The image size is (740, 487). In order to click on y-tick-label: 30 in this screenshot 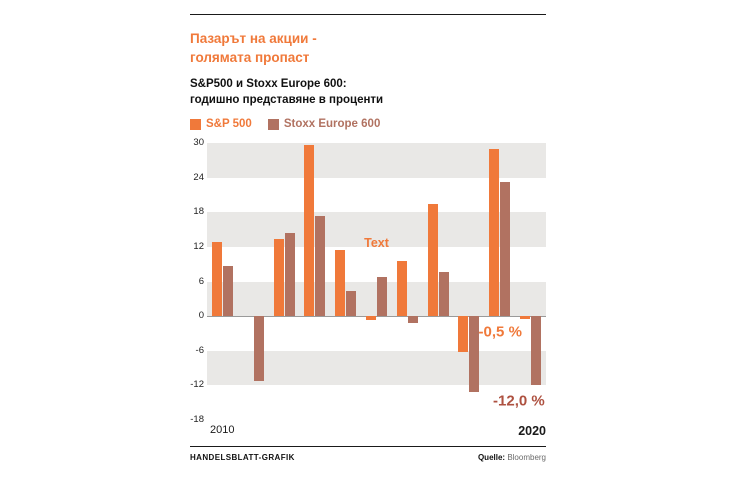, I will do `click(198, 142)`.